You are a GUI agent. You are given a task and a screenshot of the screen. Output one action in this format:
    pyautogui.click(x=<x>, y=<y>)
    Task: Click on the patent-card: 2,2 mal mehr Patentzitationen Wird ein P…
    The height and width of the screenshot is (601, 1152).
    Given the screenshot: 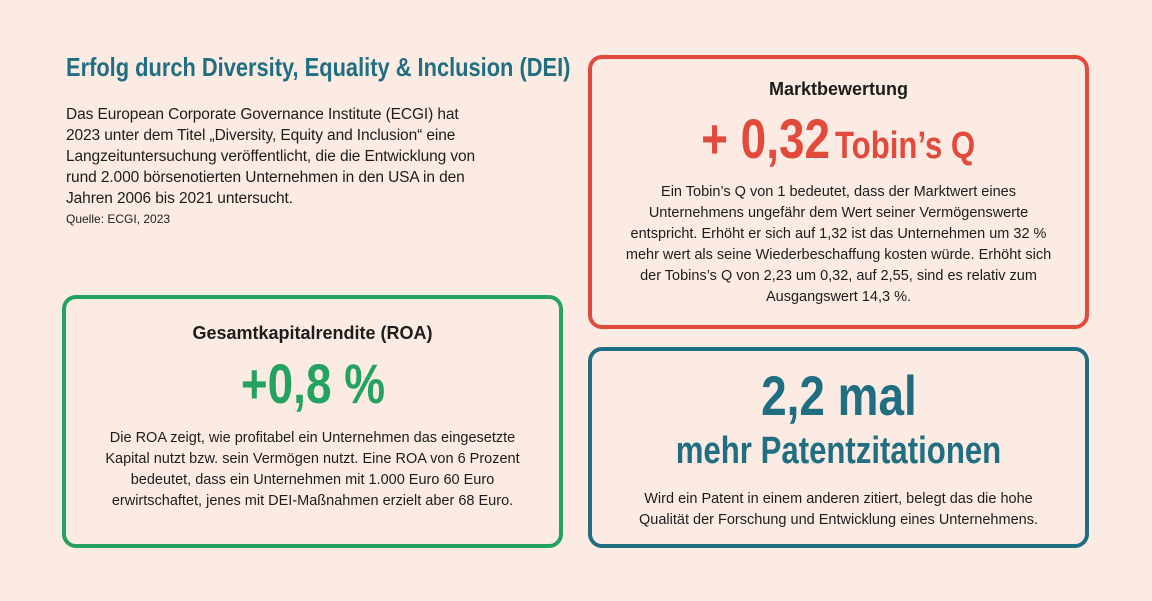 What is the action you would take?
    pyautogui.click(x=838, y=447)
    